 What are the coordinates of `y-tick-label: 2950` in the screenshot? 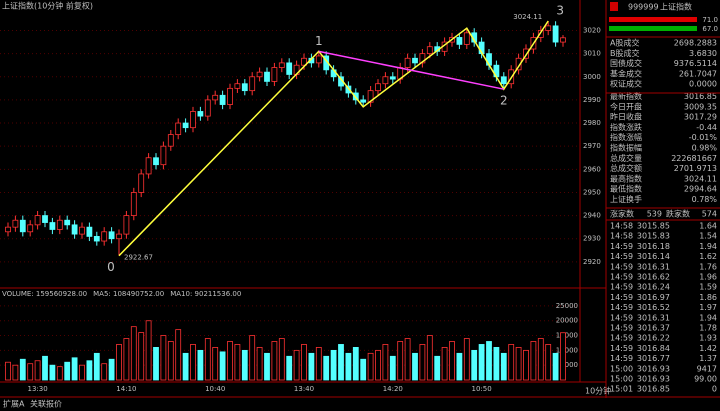 It's located at (592, 192).